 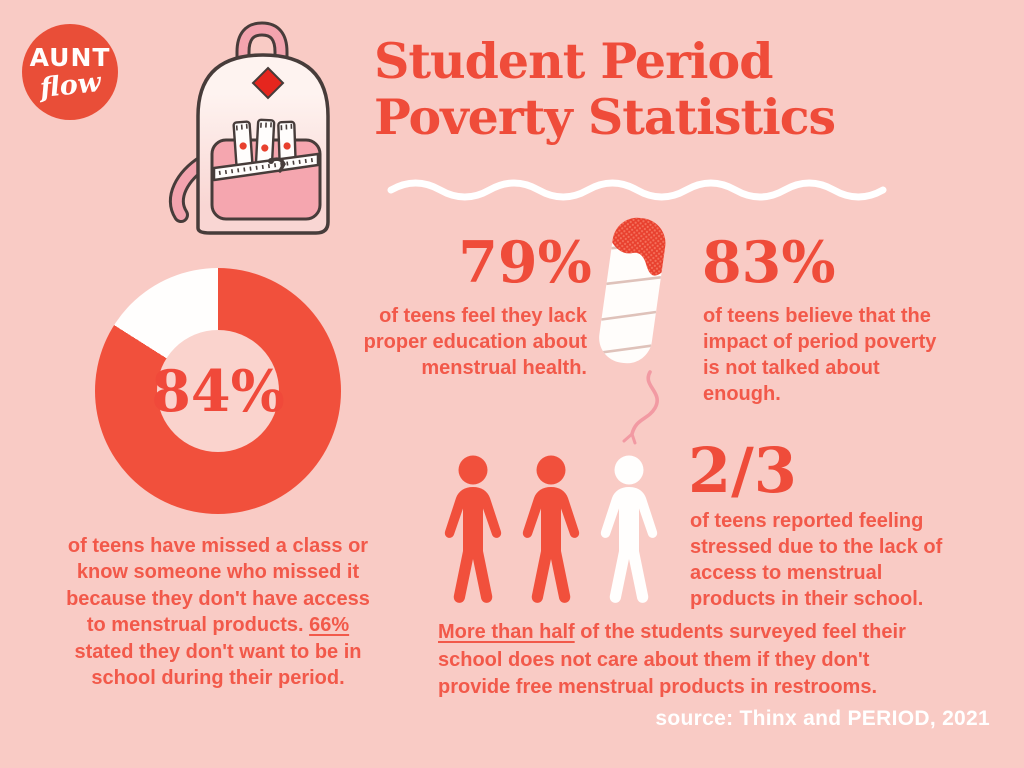 What do you see at coordinates (506, 632) in the screenshot?
I see `underlined-more-than-half: More than half` at bounding box center [506, 632].